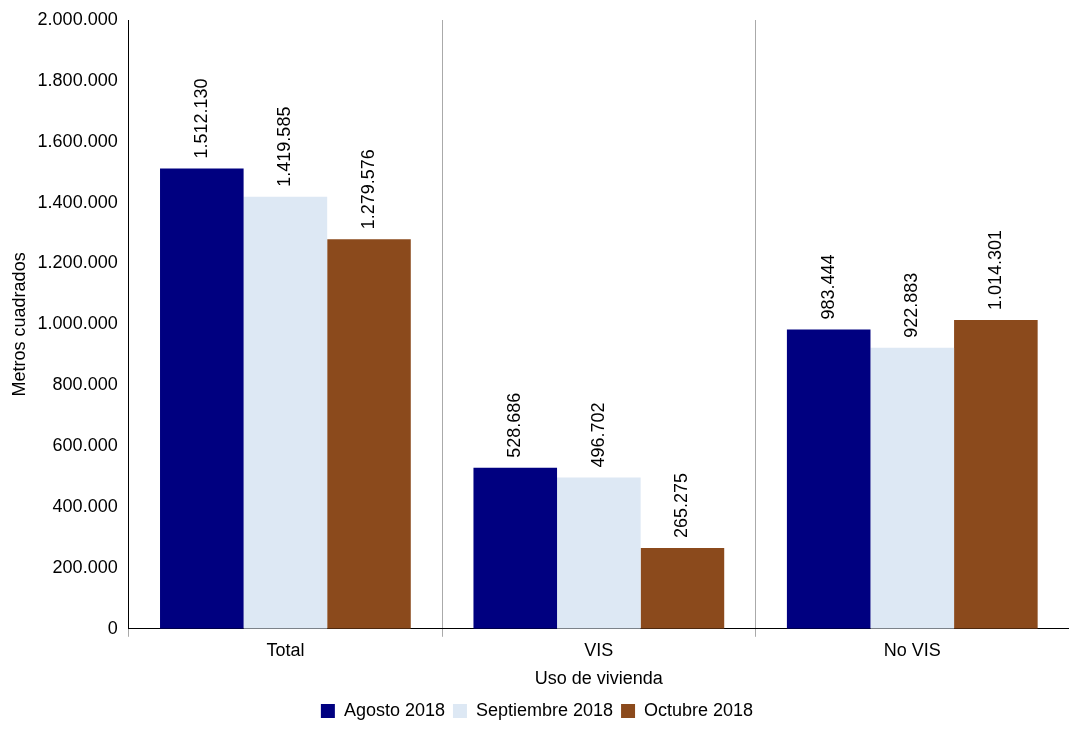  I want to click on data-label: 1.279.576, so click(367, 189).